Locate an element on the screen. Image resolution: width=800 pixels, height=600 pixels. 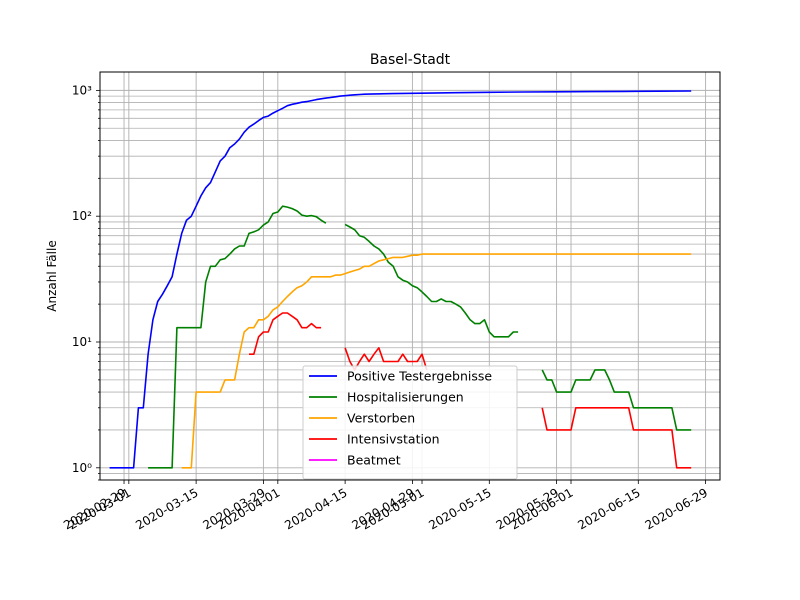
x-tick-label: 2020-06-29 is located at coordinates (676, 508).